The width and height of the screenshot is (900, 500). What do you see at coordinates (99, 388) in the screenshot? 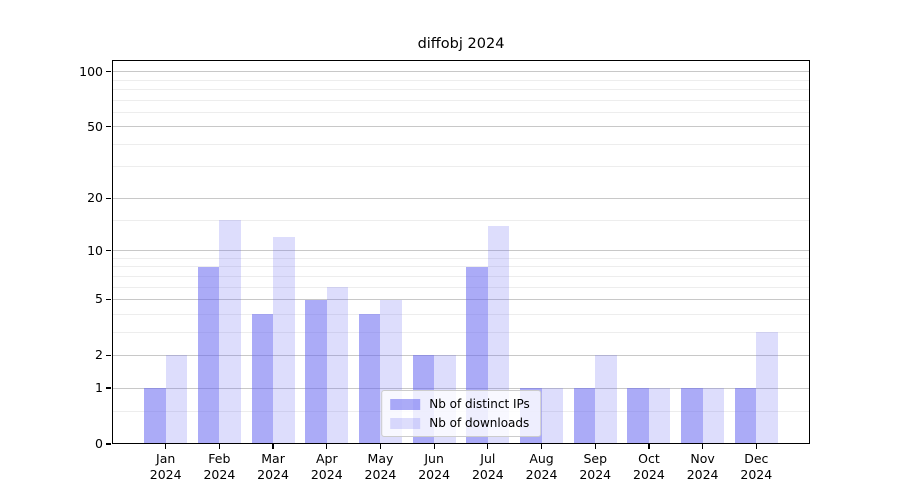
I see `y-axis-tick-label: 1` at bounding box center [99, 388].